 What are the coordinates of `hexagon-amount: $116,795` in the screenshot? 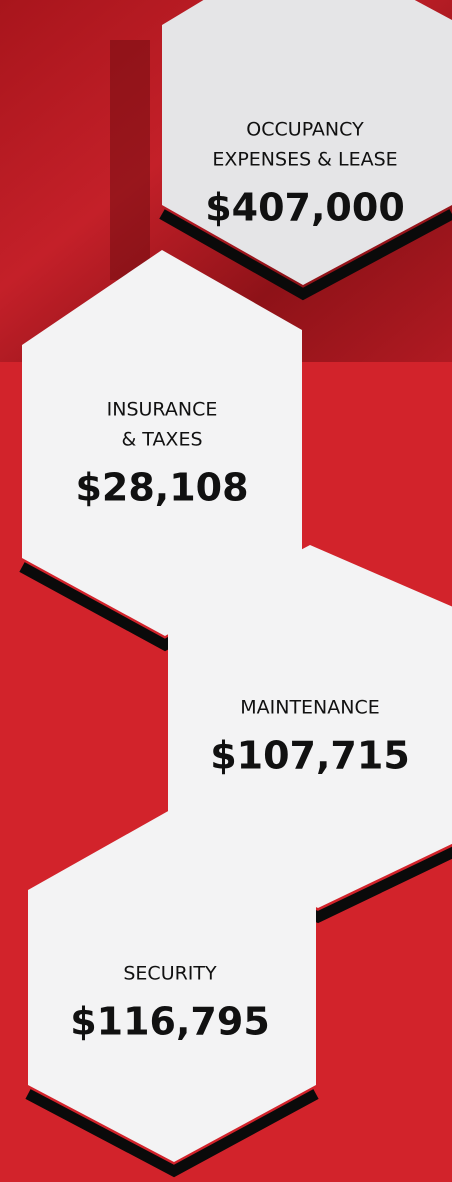 It's located at (170, 1022).